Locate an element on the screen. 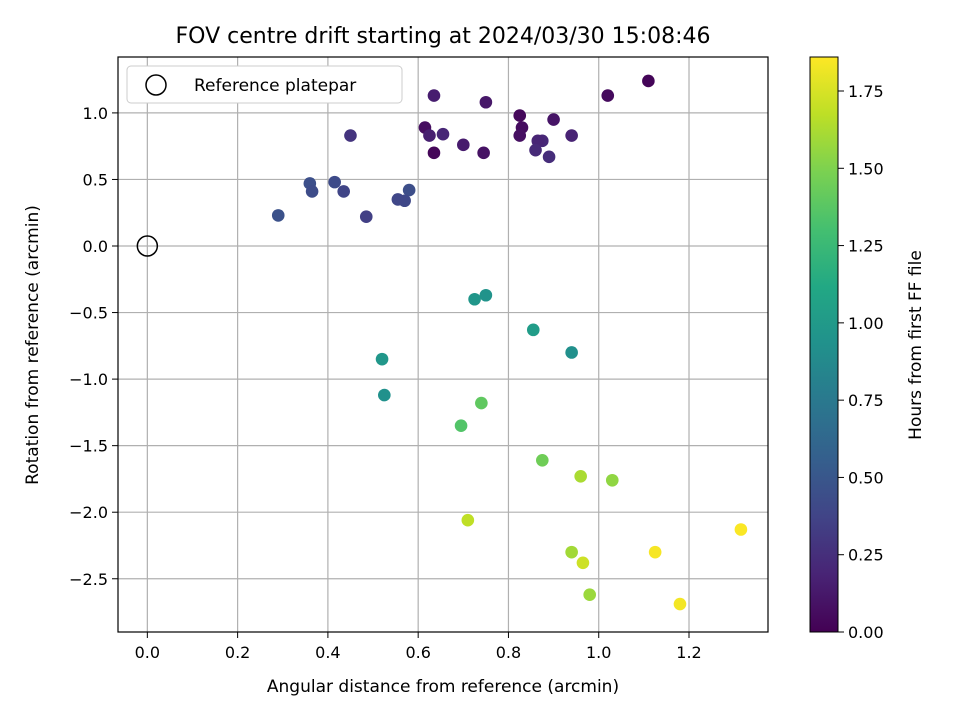 The width and height of the screenshot is (960, 720). y-tick-label: 0.5 is located at coordinates (95, 179).